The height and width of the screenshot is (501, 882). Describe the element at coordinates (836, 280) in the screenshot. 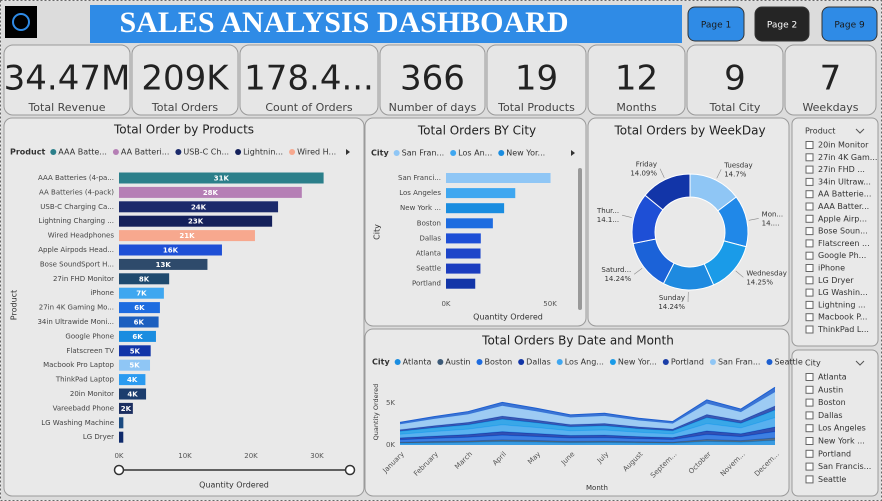

I see `slicer-item: LG Dryer` at that location.